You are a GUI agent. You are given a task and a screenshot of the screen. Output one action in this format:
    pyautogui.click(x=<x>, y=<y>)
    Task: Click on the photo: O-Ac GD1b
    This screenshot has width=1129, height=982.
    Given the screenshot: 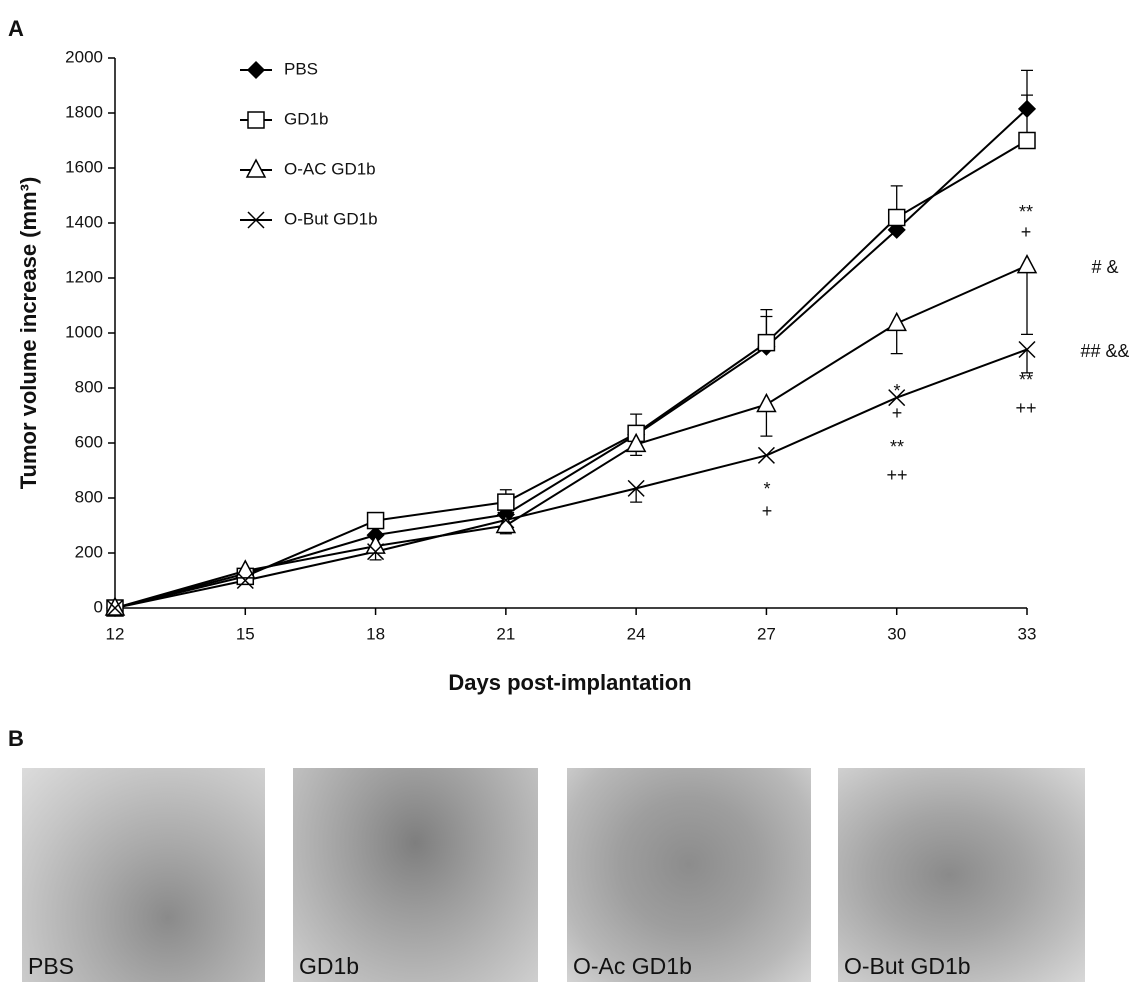 What is the action you would take?
    pyautogui.click(x=689, y=875)
    